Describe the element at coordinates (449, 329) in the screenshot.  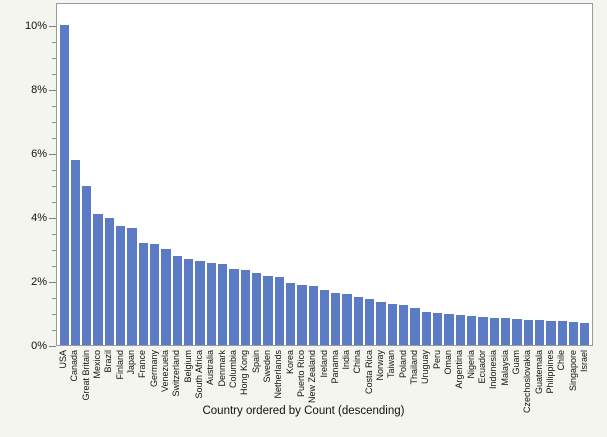
I see `bar-oman` at that location.